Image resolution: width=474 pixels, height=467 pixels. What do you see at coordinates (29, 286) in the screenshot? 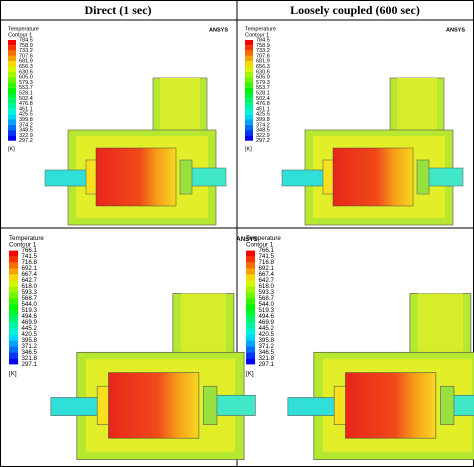
I see `legend-level: 618.0` at bounding box center [29, 286].